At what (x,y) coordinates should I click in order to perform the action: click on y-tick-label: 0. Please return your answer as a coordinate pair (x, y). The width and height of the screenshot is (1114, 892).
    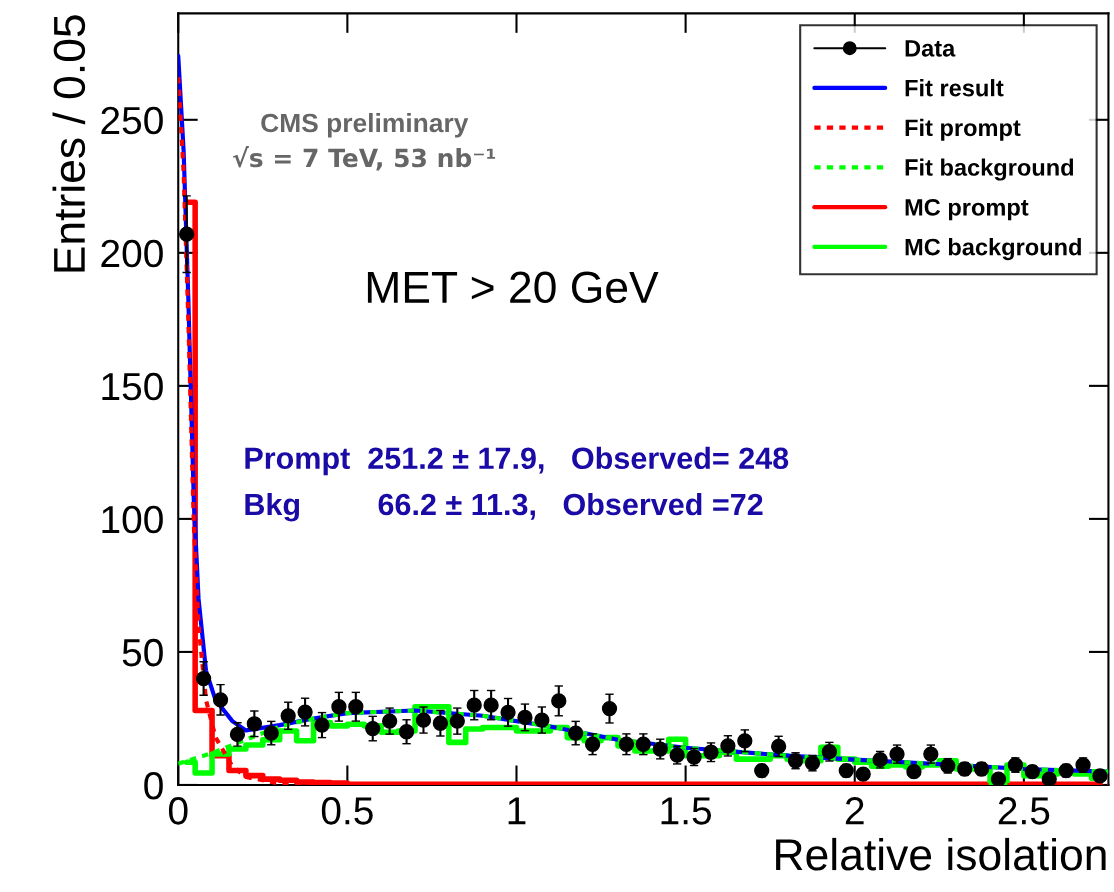
    Looking at the image, I should click on (153, 785).